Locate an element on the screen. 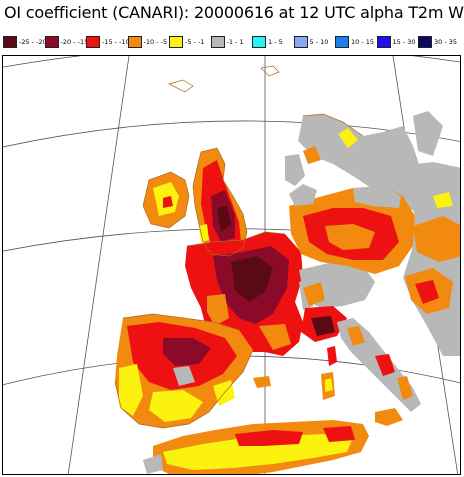  legend-item: 10 - 15 is located at coordinates (356, 42).